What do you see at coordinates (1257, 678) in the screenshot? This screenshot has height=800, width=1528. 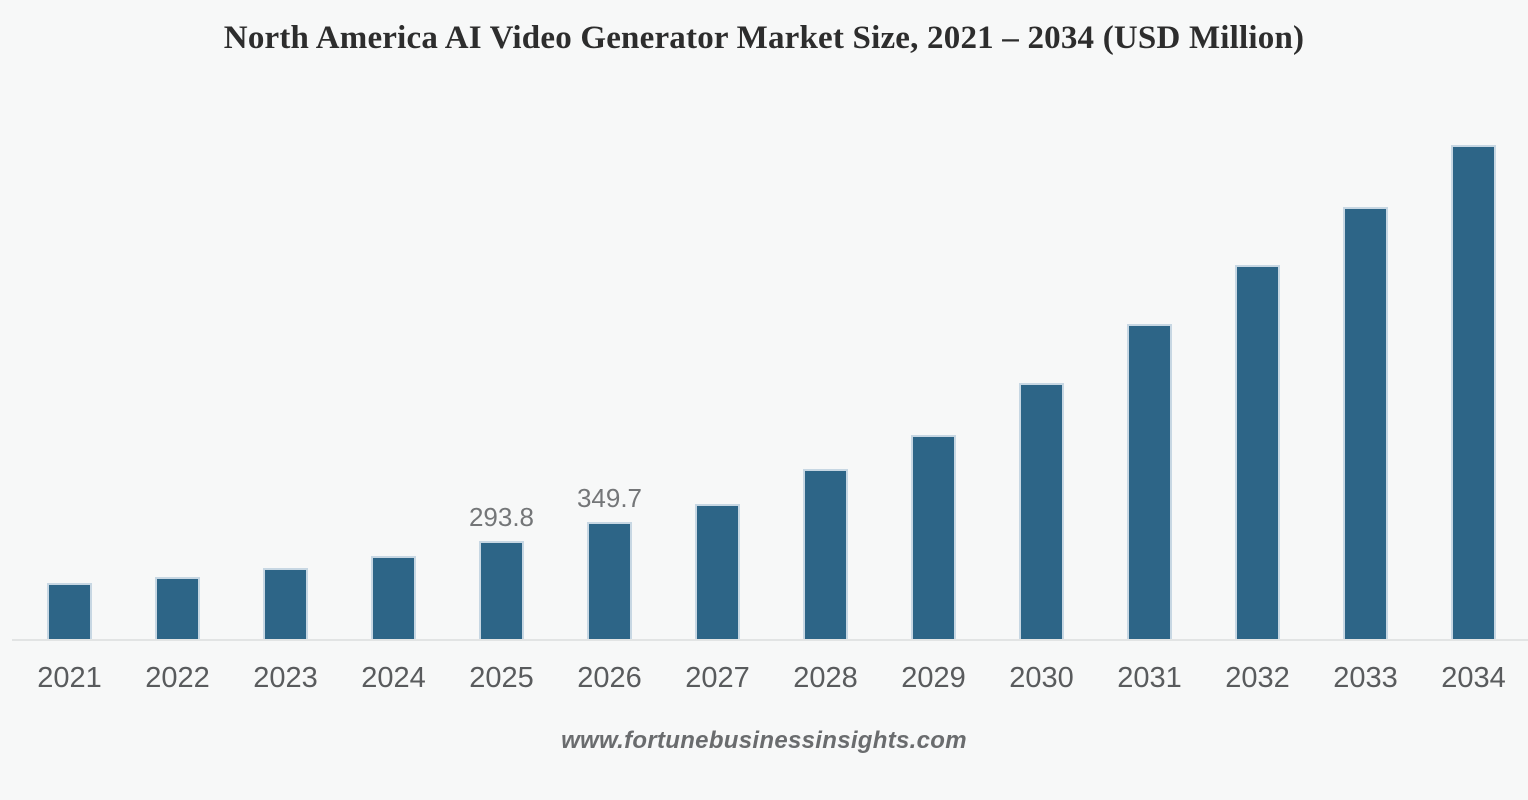 I see `tick-label-2032: 2032` at bounding box center [1257, 678].